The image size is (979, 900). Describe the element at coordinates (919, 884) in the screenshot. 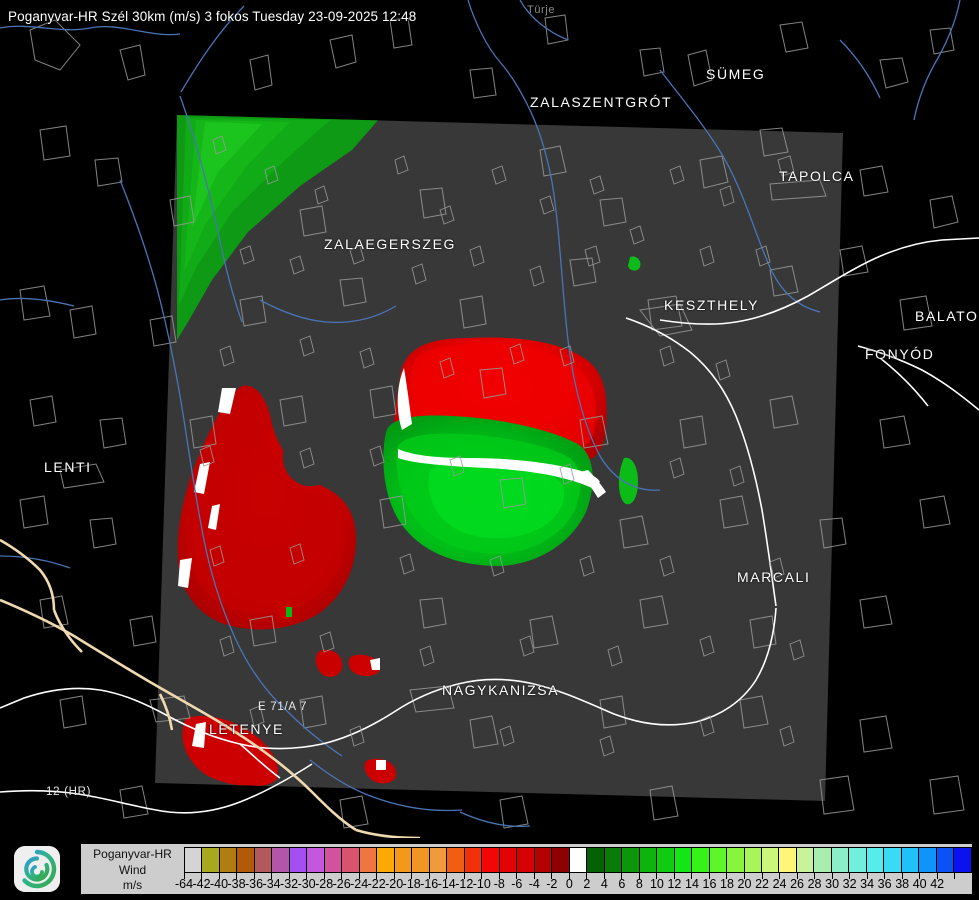

I see `tick-label-42: 40` at that location.